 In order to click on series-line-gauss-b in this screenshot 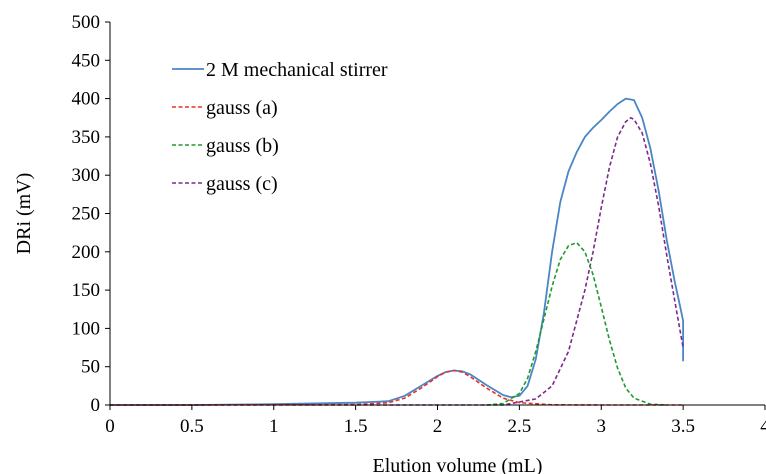, I will do `click(576, 323)`.